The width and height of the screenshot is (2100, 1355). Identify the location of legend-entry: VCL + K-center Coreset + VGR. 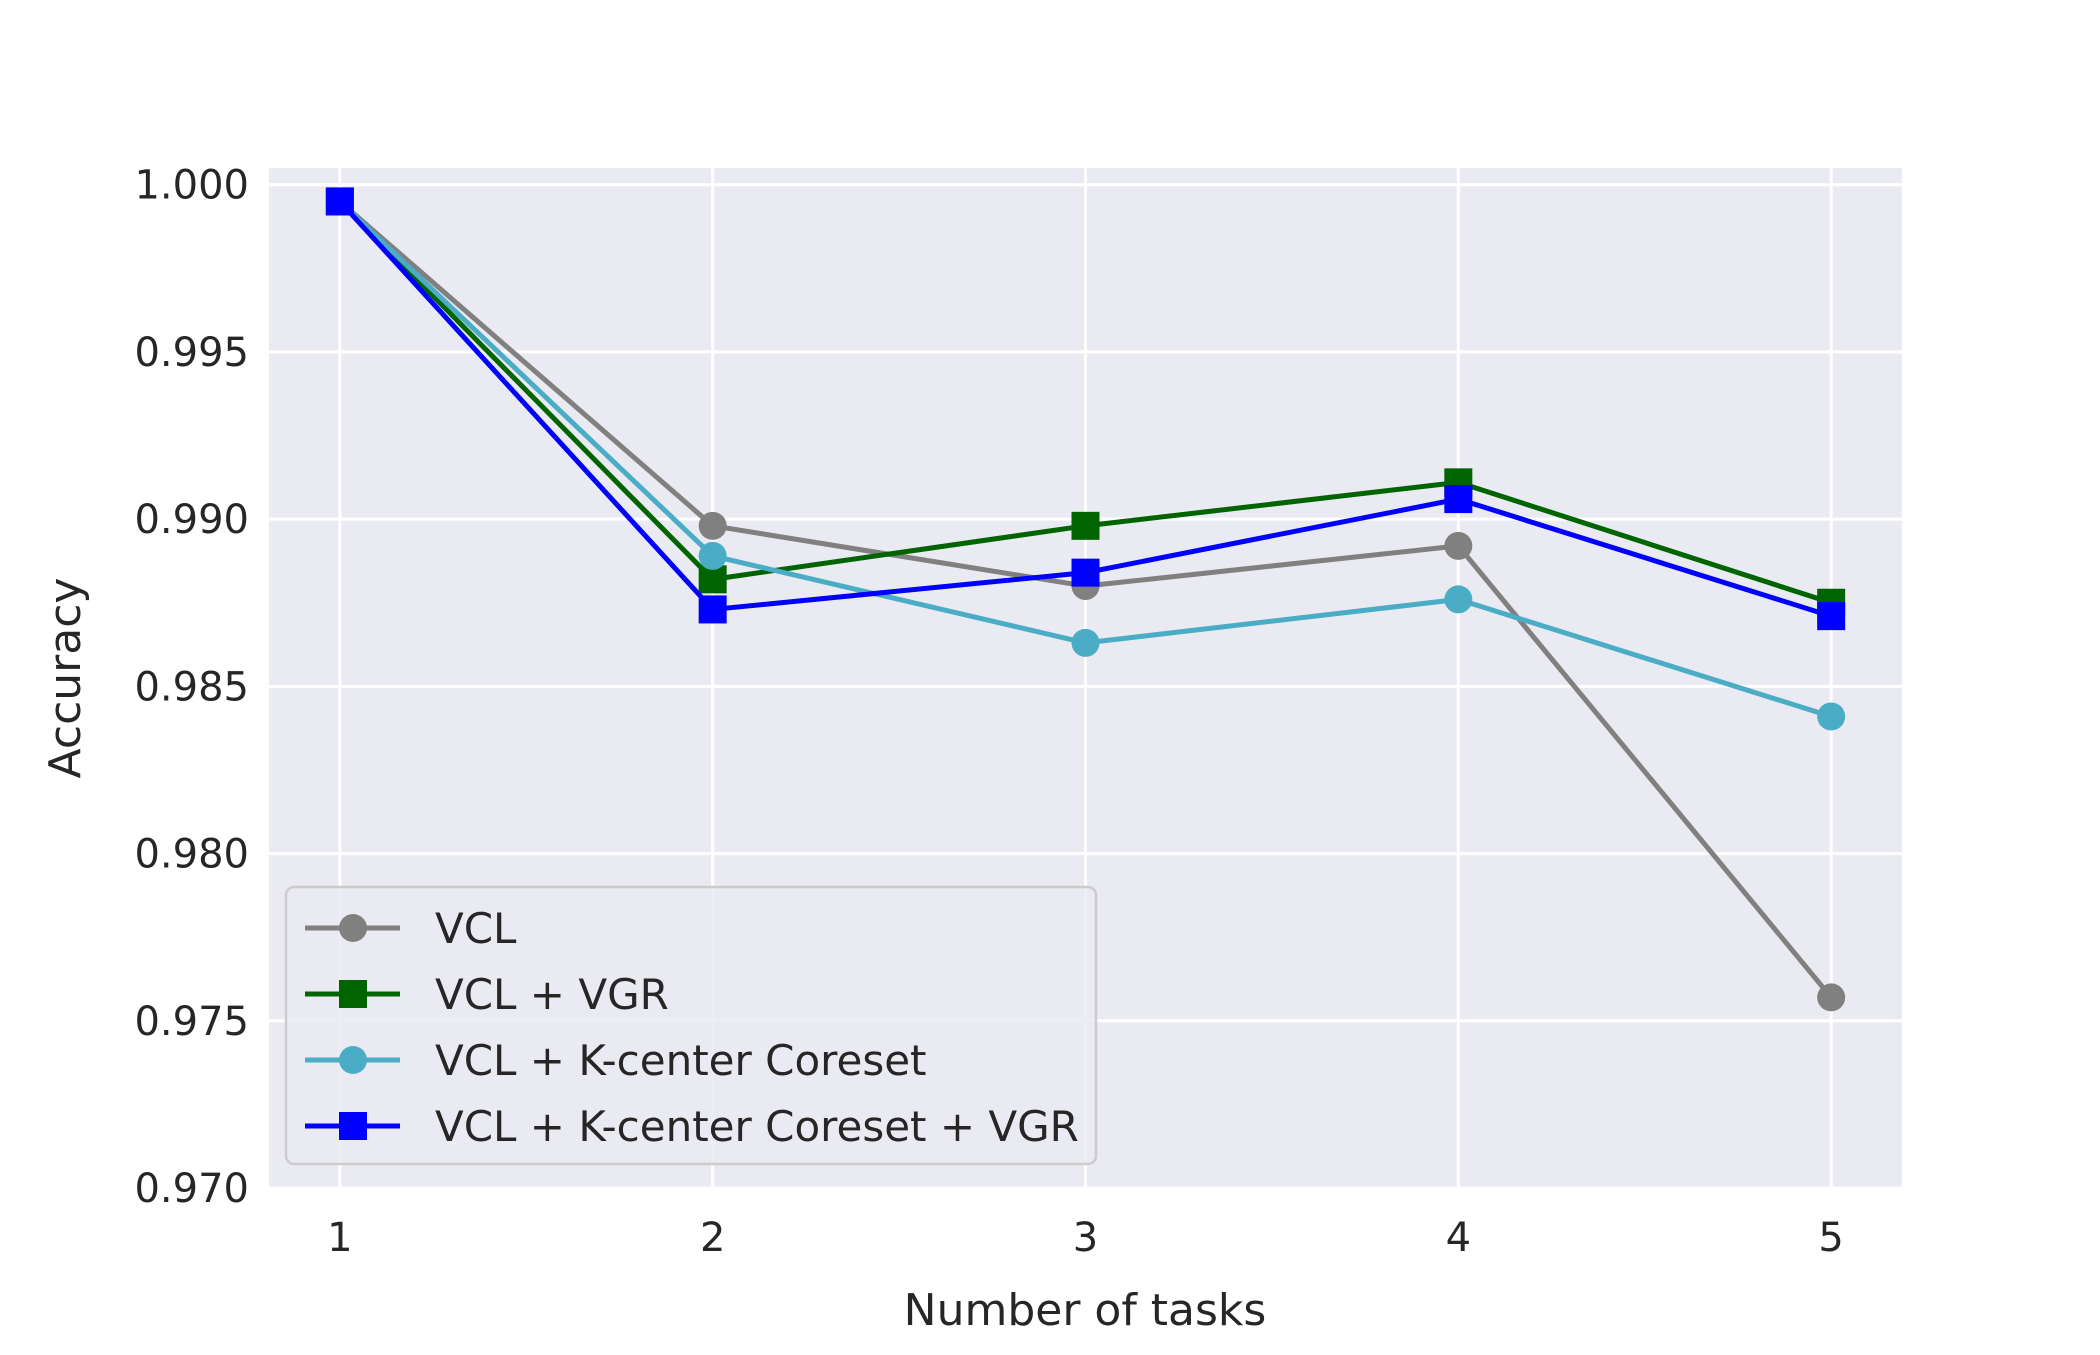
(692, 1126).